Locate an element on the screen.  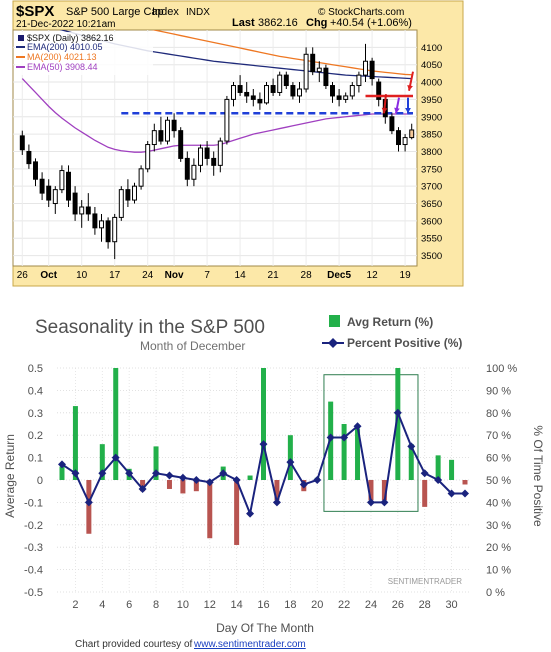
x-tick-label: 16 is located at coordinates (263, 605).